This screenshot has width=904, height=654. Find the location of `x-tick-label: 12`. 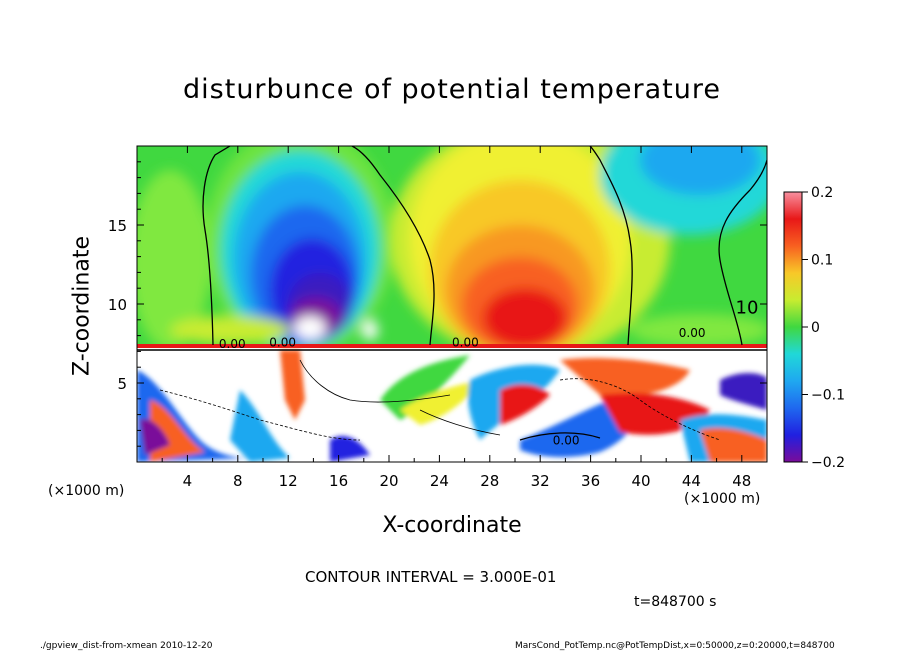

x-tick-label: 12 is located at coordinates (288, 481).